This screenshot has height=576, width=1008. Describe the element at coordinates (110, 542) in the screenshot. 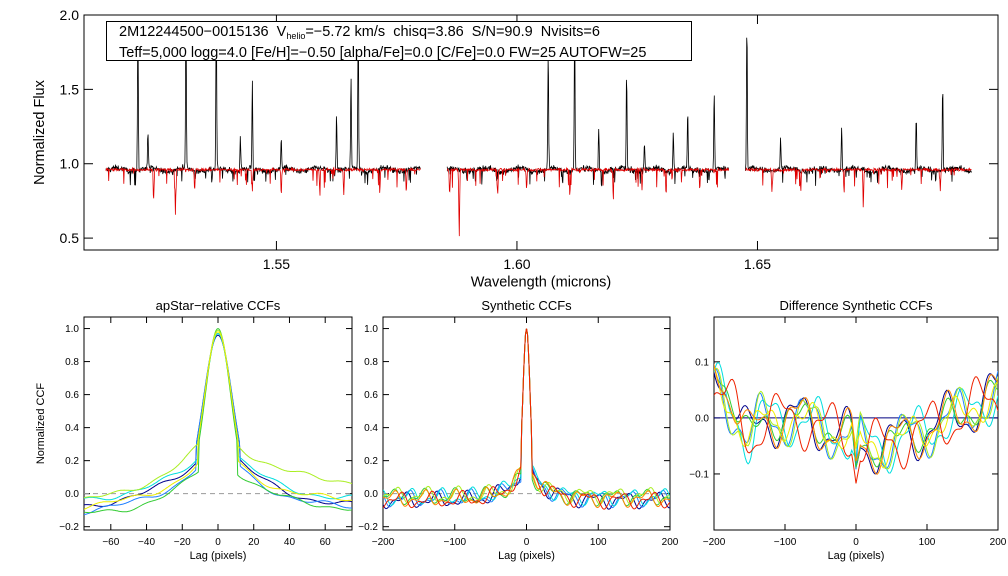

I see `apstar_ccf-xtick-label: −60` at that location.